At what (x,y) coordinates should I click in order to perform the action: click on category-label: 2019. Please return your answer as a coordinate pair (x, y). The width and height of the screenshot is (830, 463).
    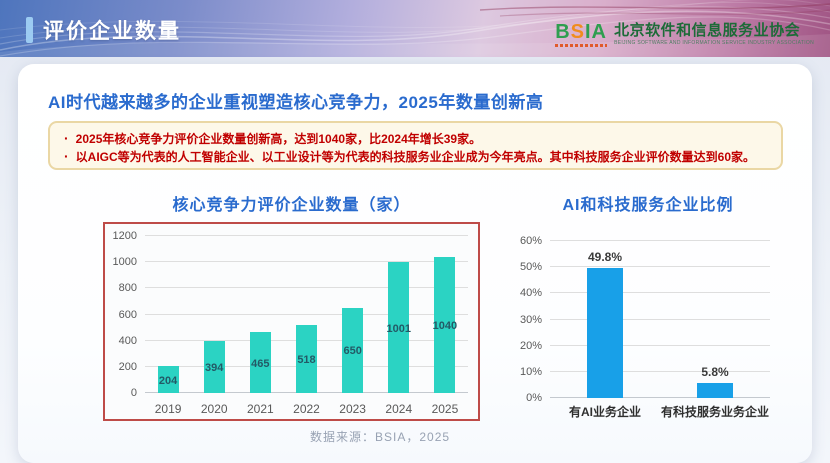
    Looking at the image, I should click on (168, 409).